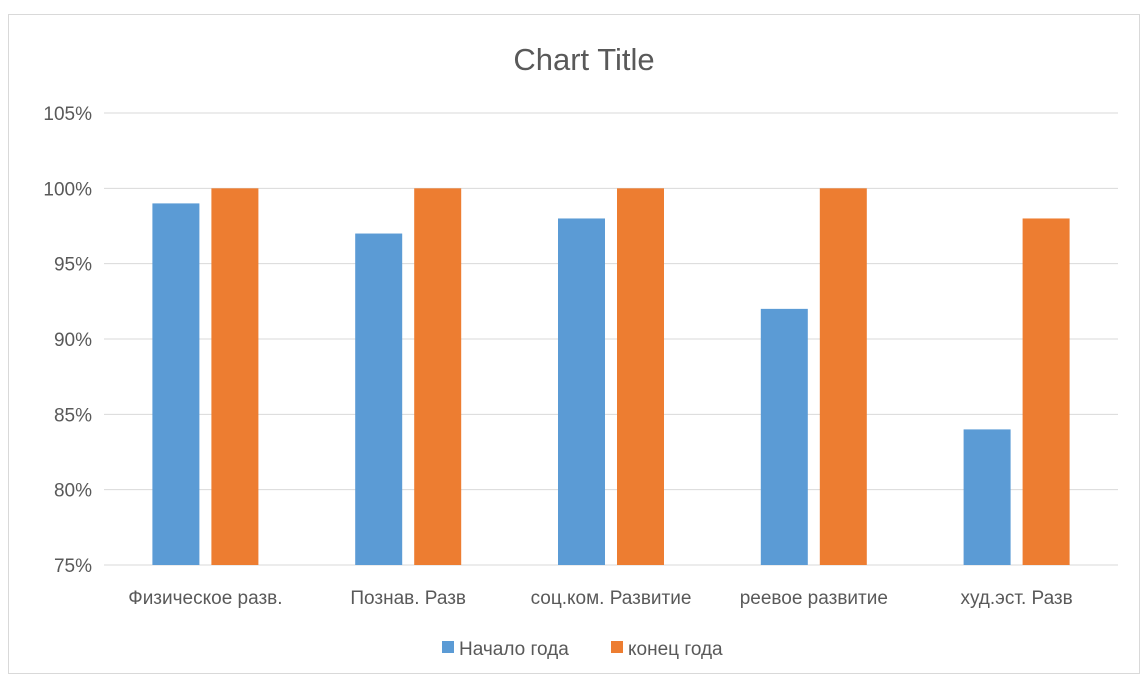 The height and width of the screenshot is (679, 1148). I want to click on x-tick-label: Познав. Разв, so click(408, 598).